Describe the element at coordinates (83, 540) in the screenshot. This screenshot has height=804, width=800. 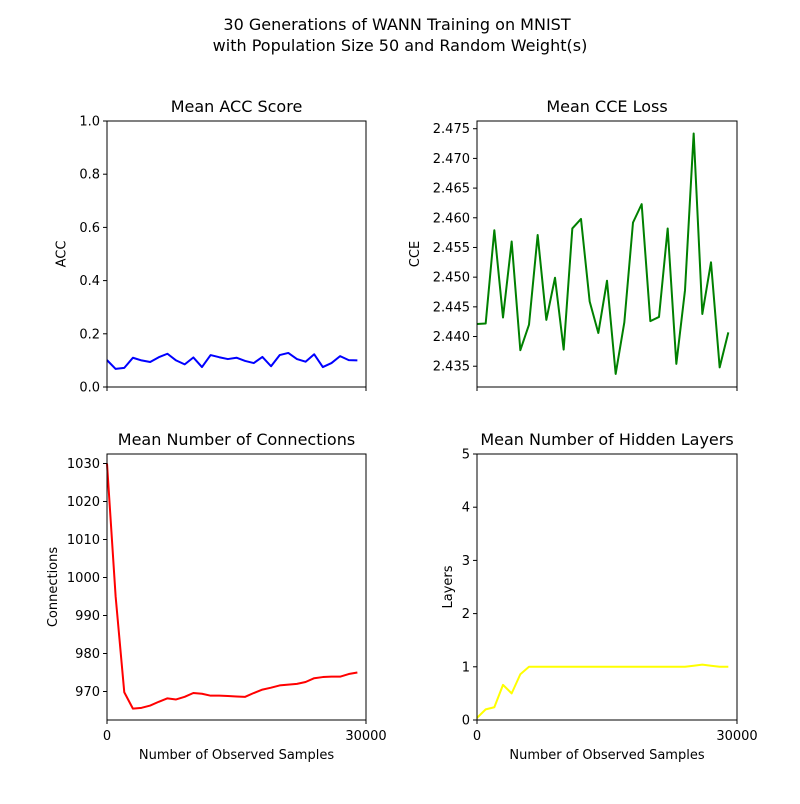
I see `y-tick-label: 1010` at that location.